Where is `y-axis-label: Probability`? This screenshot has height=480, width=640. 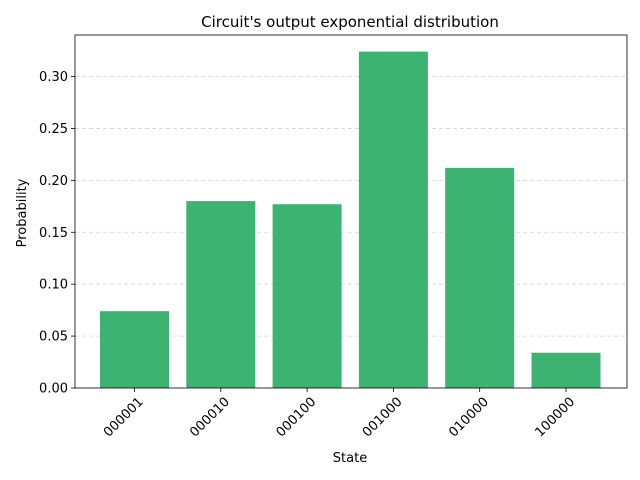
y-axis-label: Probability is located at coordinates (22, 212).